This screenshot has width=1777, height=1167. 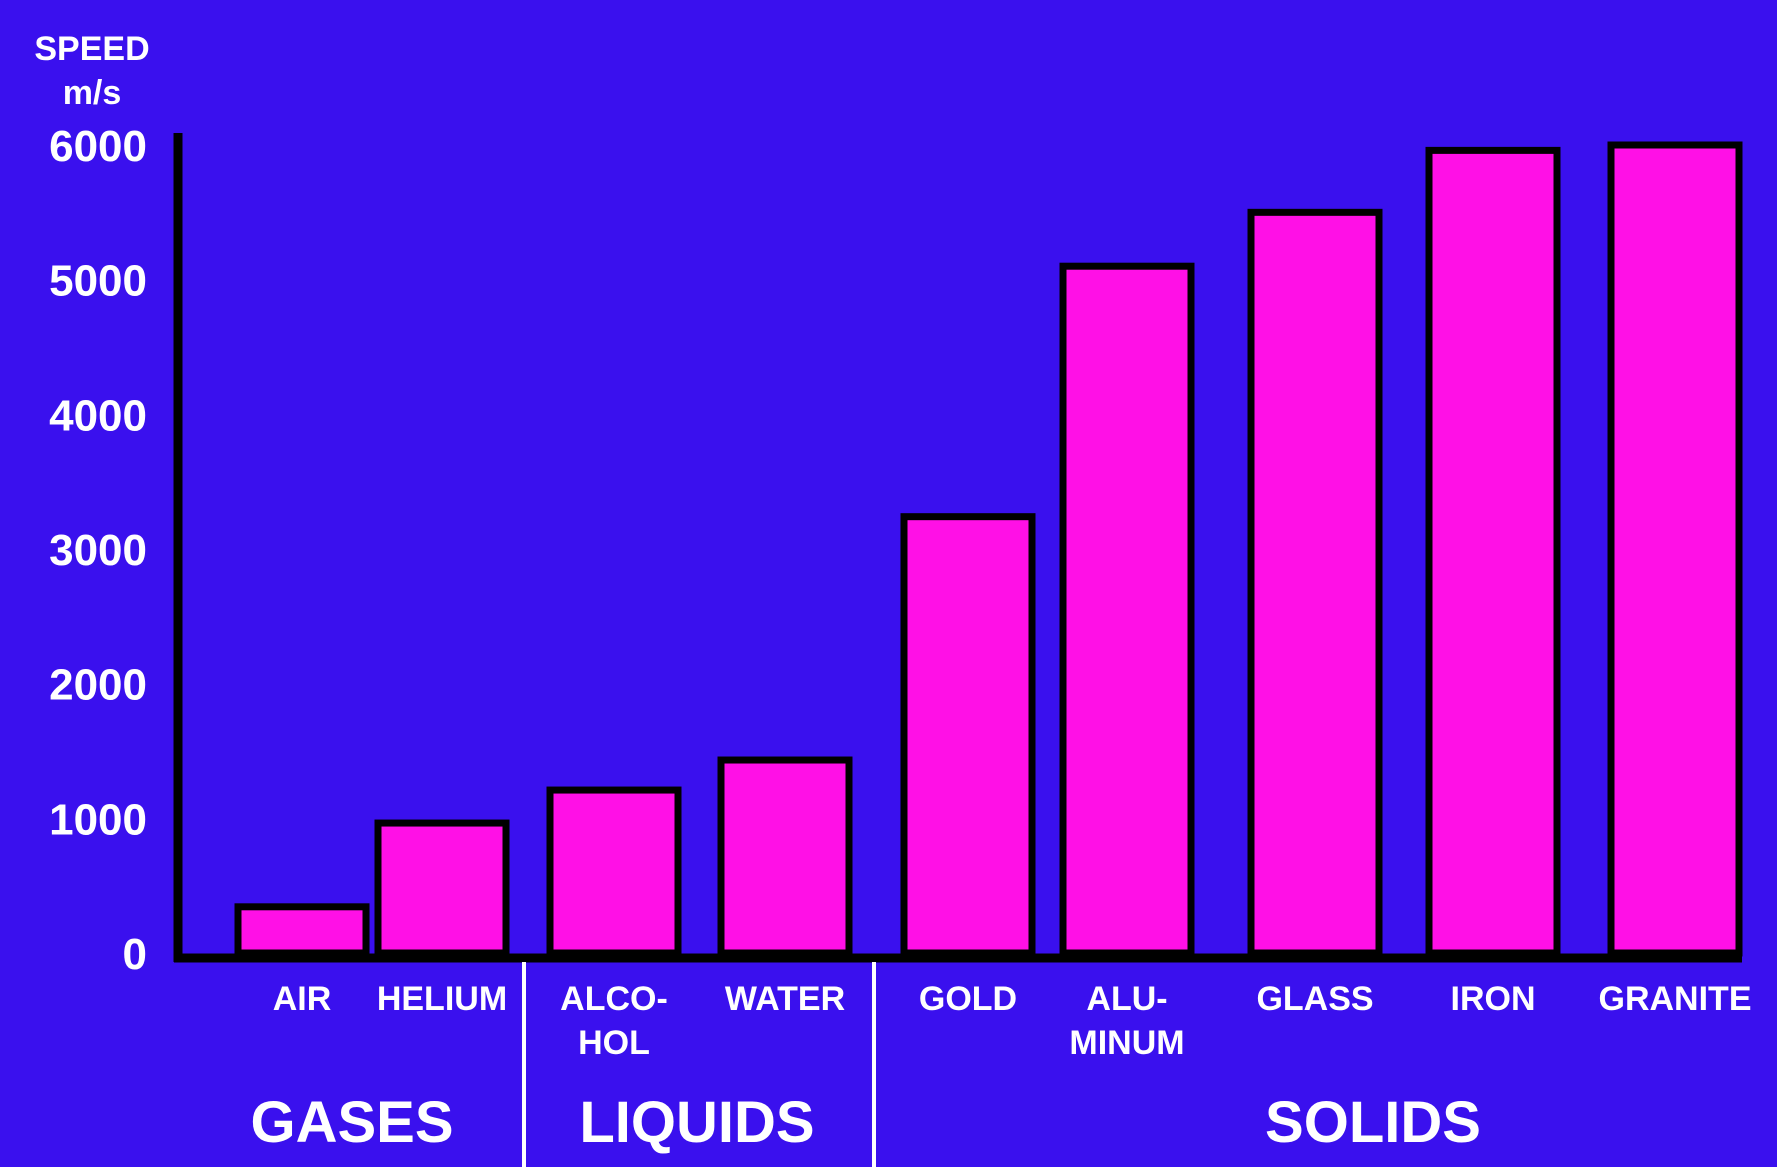 What do you see at coordinates (135, 954) in the screenshot?
I see `y-tick-label: 0` at bounding box center [135, 954].